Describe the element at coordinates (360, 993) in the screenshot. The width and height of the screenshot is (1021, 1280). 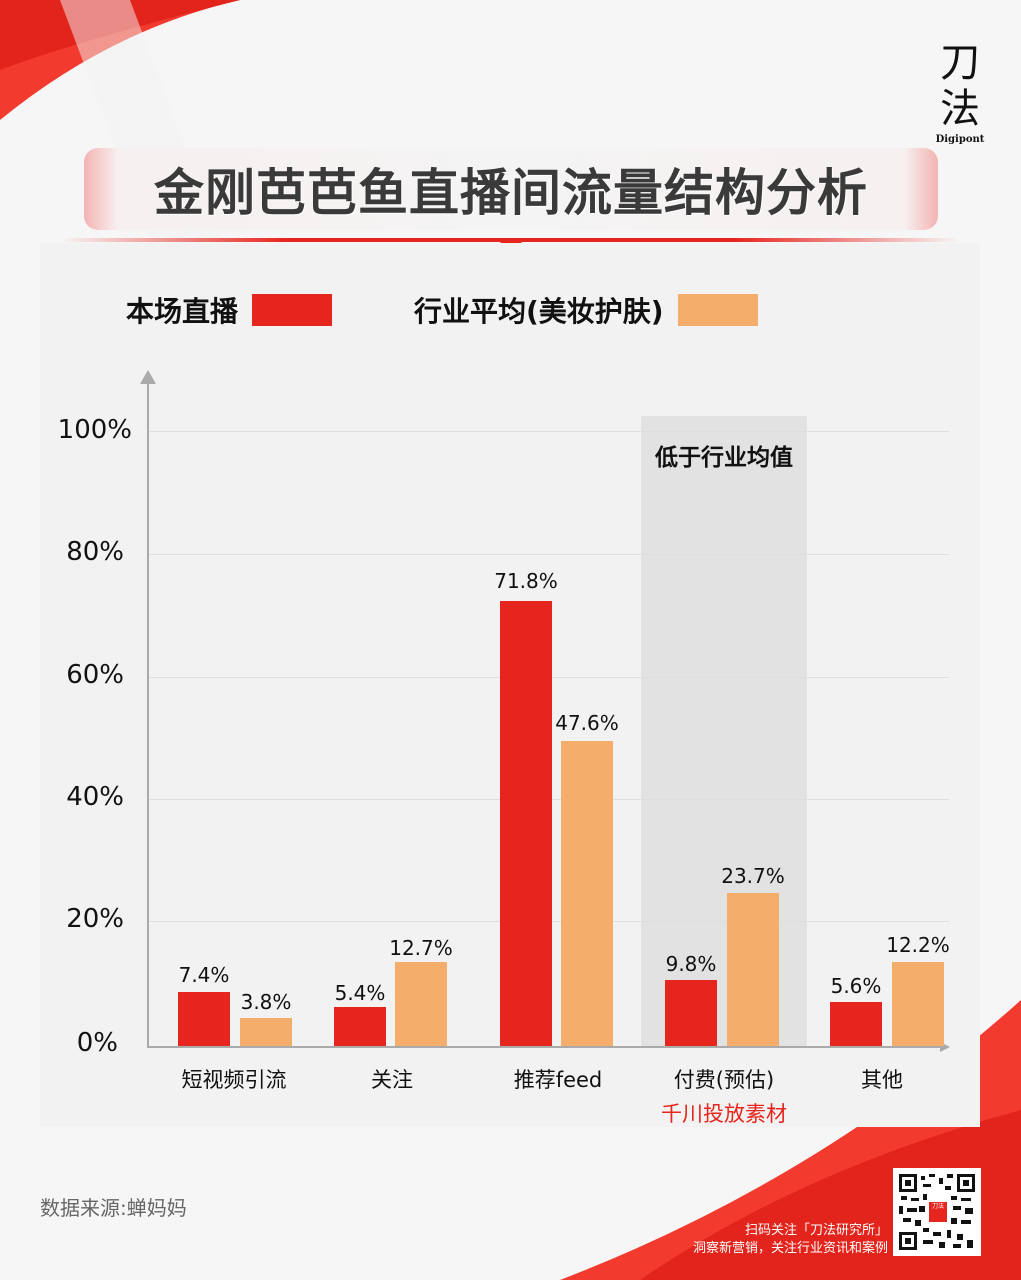
I see `bar-label: 5.4%` at that location.